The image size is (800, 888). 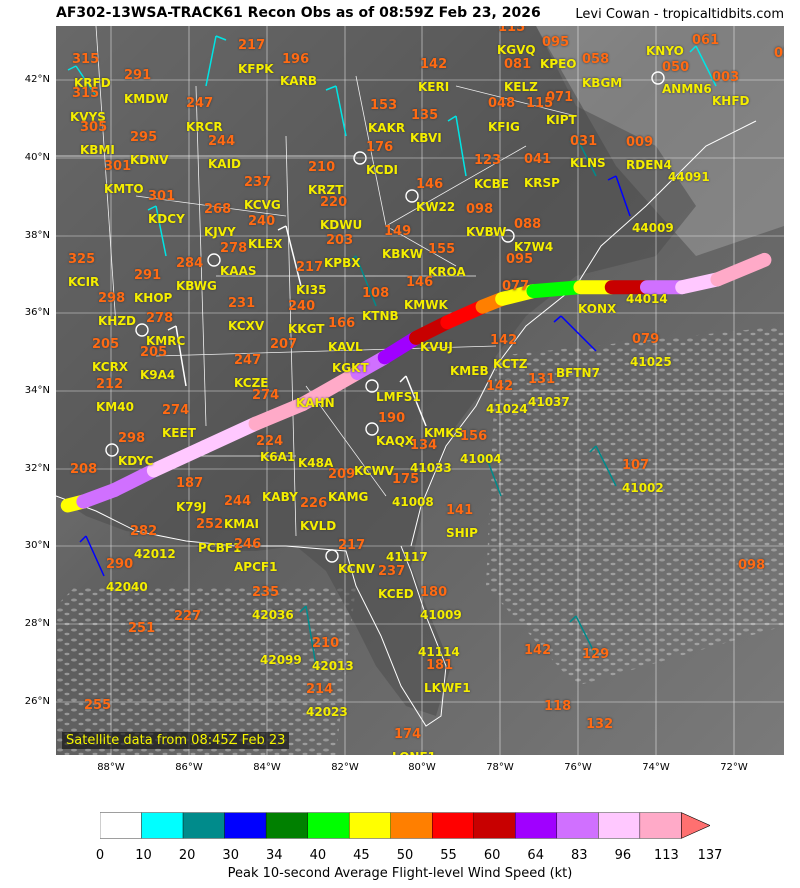 I want to click on obs-value: 176, so click(x=380, y=147).